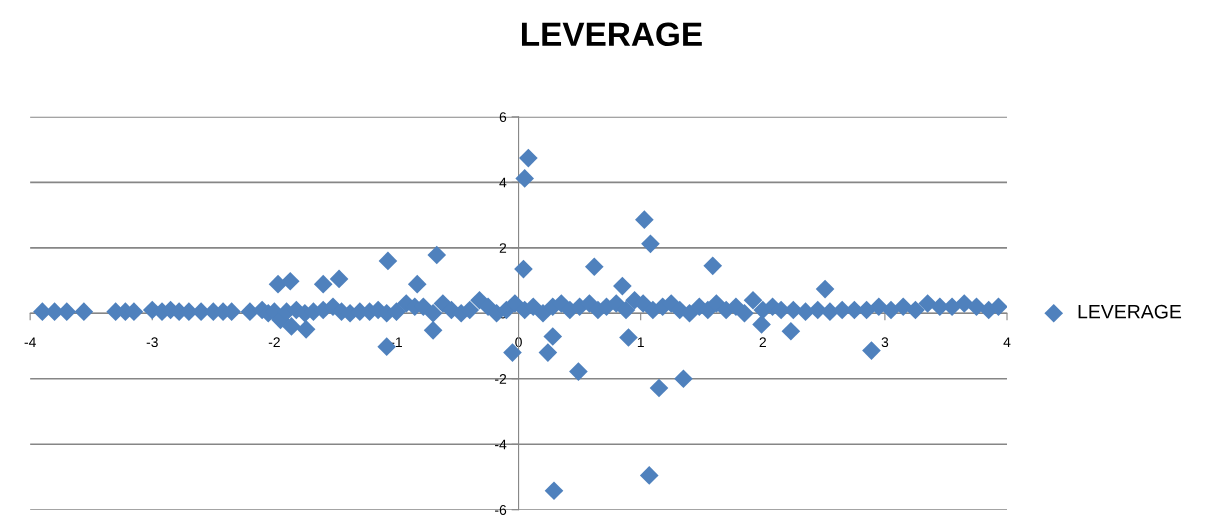 This screenshot has width=1206, height=531. Describe the element at coordinates (503, 182) in the screenshot. I see `y-tick-label: 4` at that location.